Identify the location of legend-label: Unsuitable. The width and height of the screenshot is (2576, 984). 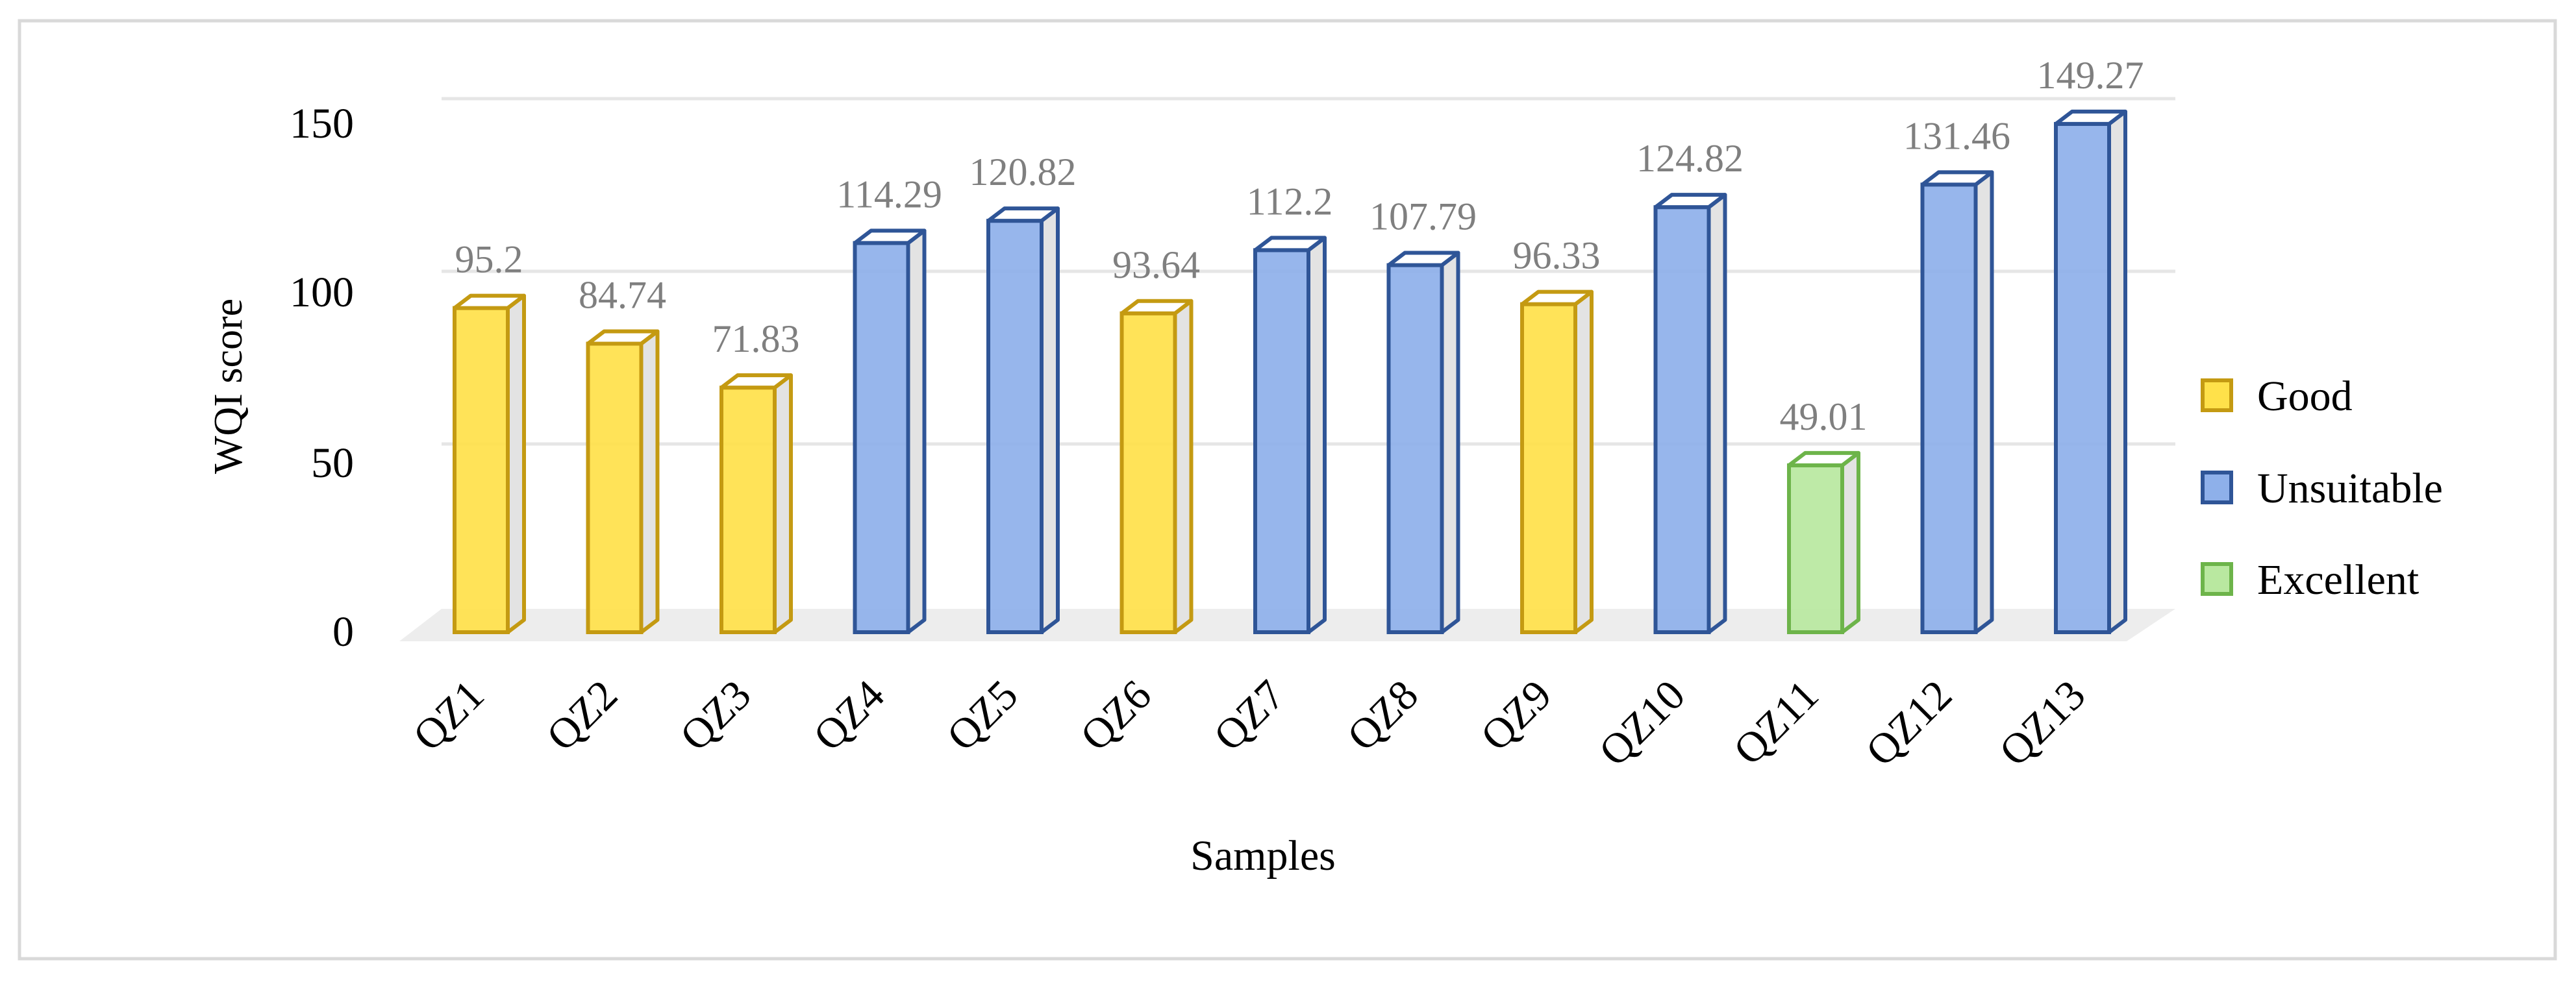
(2350, 489).